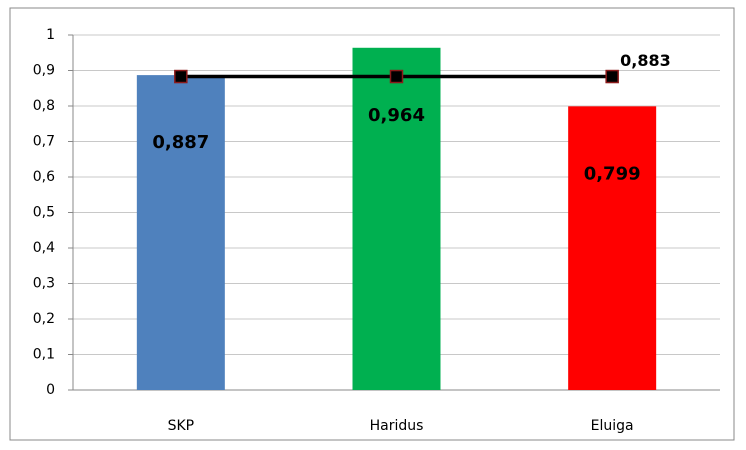 This screenshot has height=450, width=746. Describe the element at coordinates (397, 426) in the screenshot. I see `x-tick-label: Haridus` at that location.